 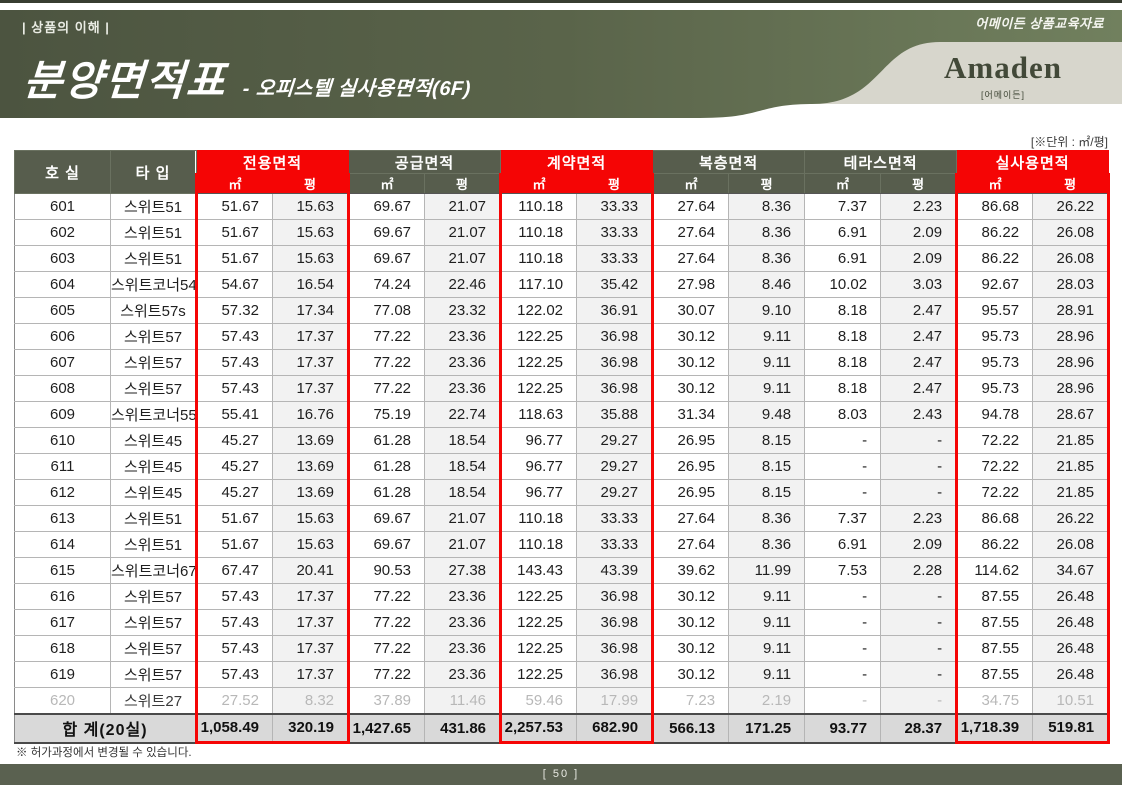 What do you see at coordinates (767, 596) in the screenshot?
I see `value-cell: 9.11` at bounding box center [767, 596].